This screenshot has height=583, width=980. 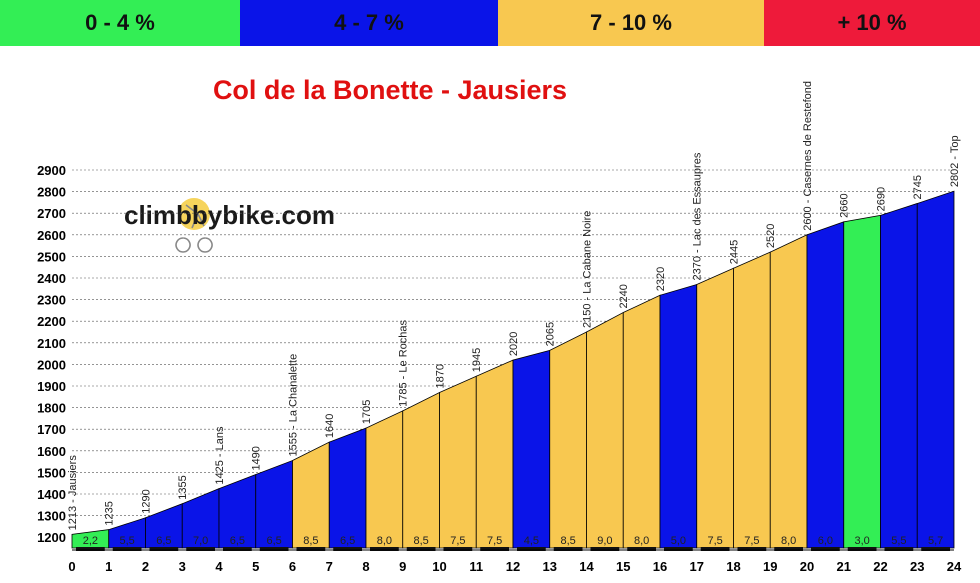 What do you see at coordinates (477, 360) in the screenshot?
I see `point-elevation-label: 1945` at bounding box center [477, 360].